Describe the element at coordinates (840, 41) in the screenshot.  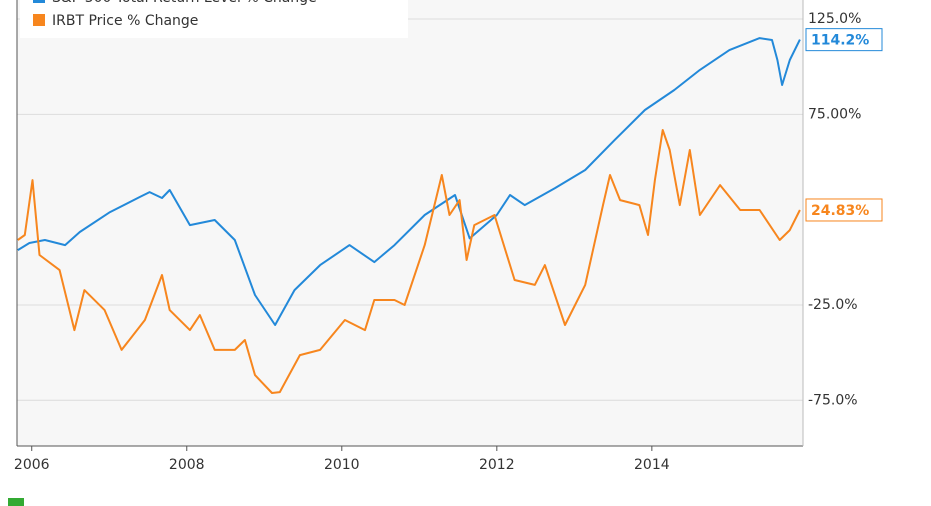
I see `end-label: 114.2%` at that location.